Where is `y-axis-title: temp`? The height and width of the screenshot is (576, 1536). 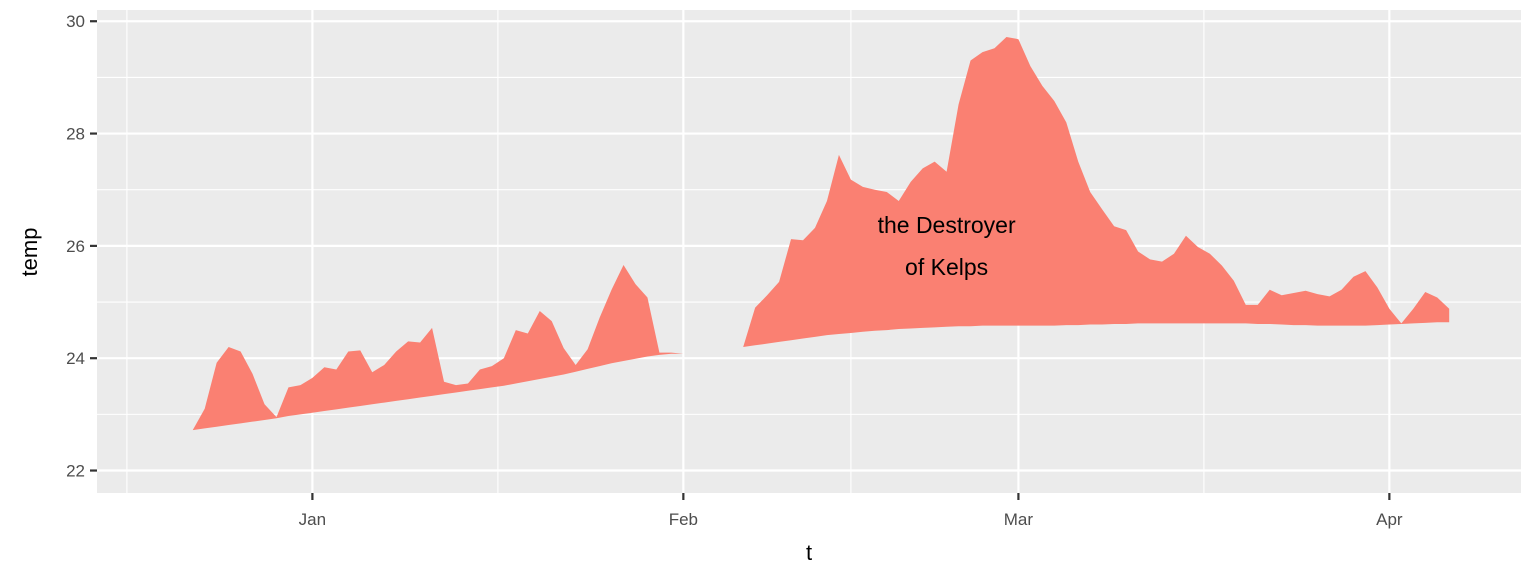
y-axis-title: temp is located at coordinates (29, 252).